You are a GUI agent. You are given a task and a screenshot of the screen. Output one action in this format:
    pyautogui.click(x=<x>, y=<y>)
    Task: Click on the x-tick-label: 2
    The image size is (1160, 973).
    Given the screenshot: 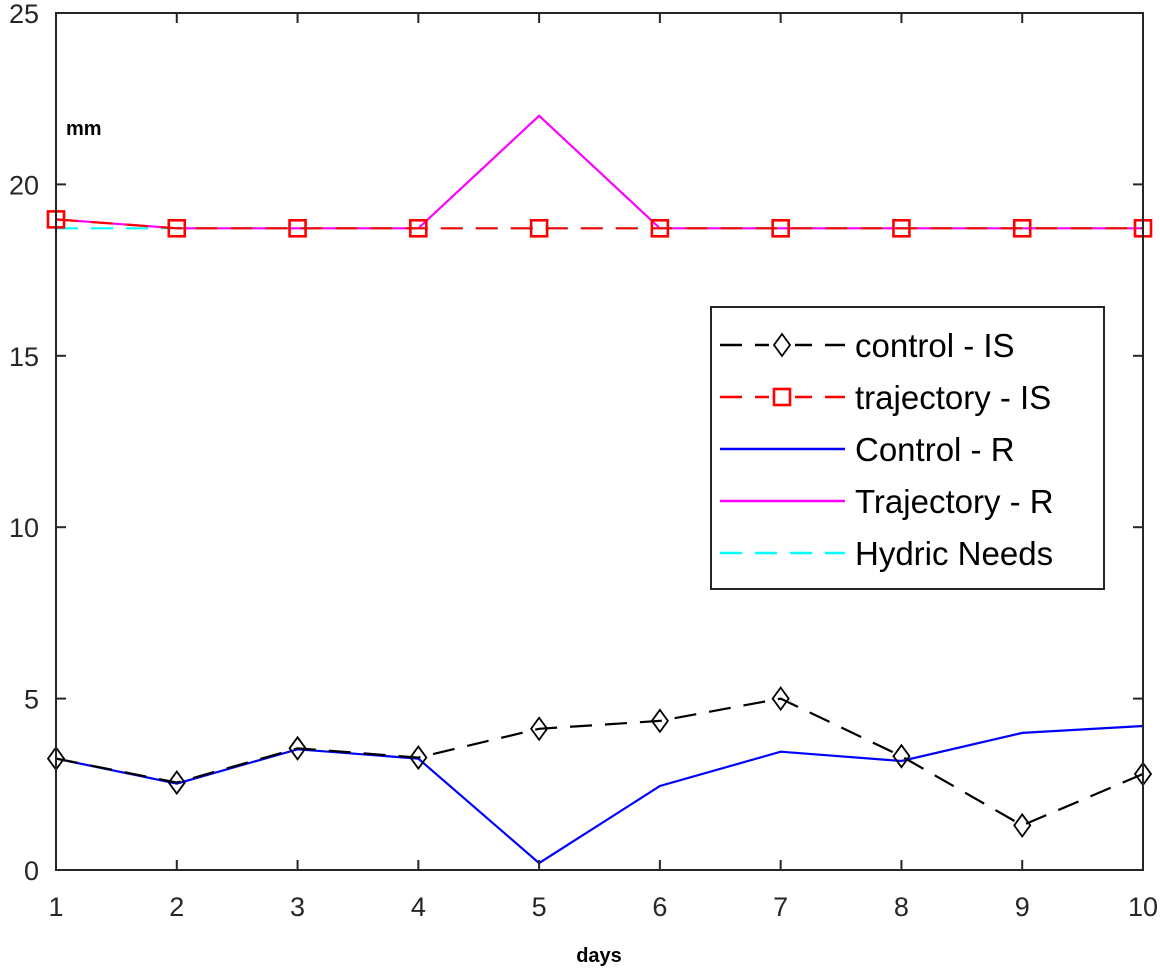 What is the action you would take?
    pyautogui.click(x=176, y=907)
    